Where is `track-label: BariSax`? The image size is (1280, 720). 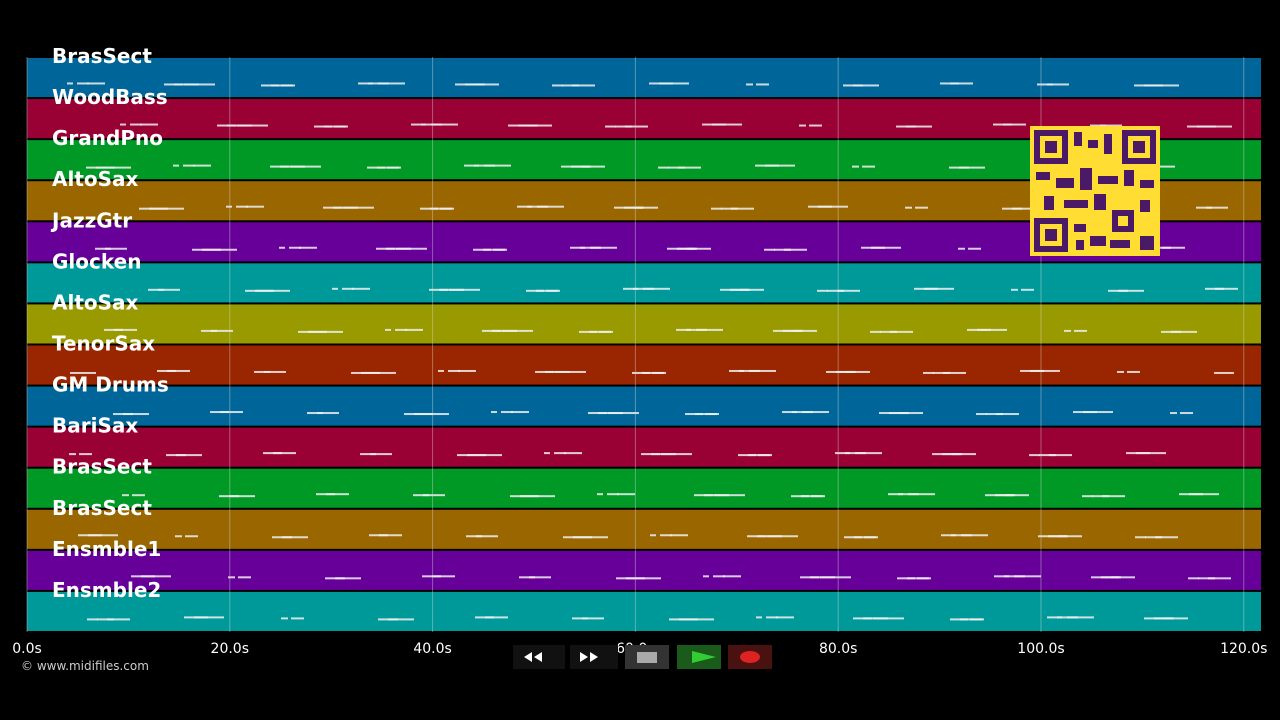 track-label: BariSax is located at coordinates (95, 426).